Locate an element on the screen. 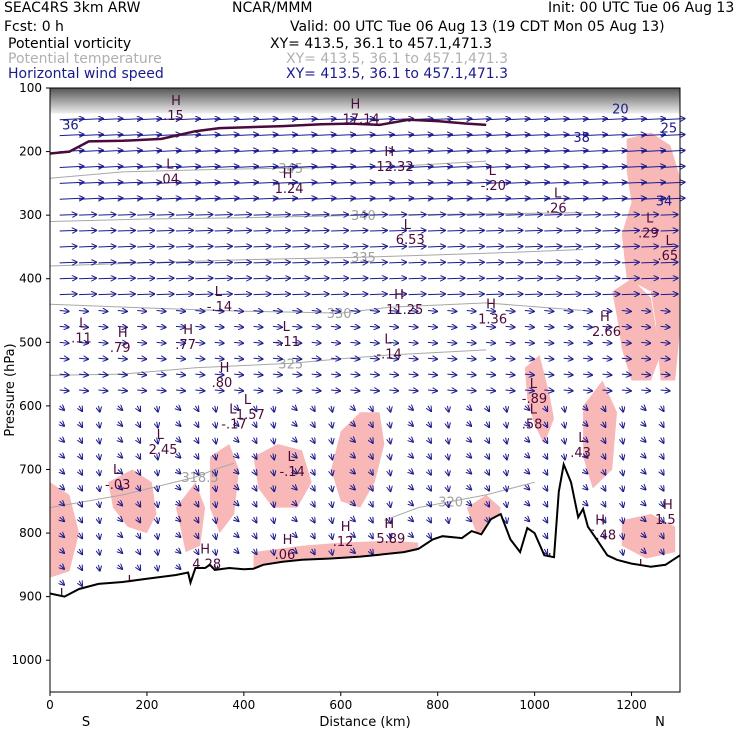 The image size is (740, 740). field-xy-wind: XY= 413.5, 36.1 to 457.1,471.3 is located at coordinates (397, 74).